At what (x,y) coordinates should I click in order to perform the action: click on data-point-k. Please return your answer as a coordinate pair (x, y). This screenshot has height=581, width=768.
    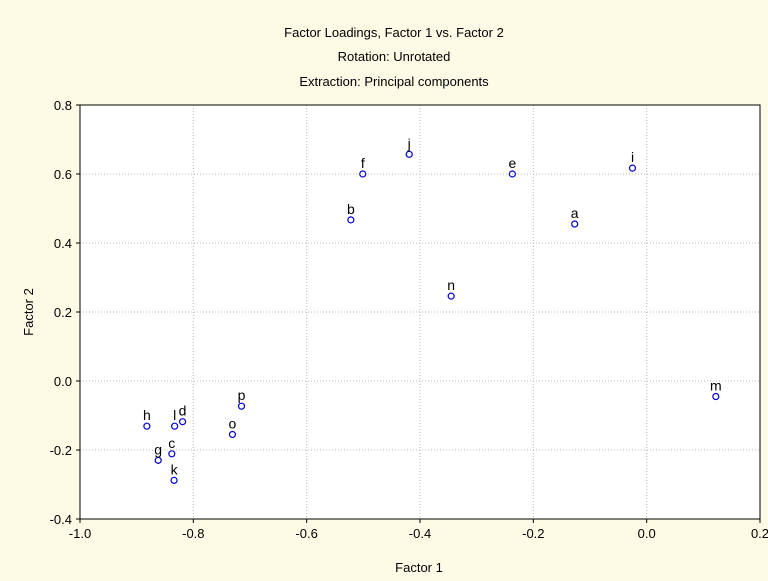
    Looking at the image, I should click on (174, 480).